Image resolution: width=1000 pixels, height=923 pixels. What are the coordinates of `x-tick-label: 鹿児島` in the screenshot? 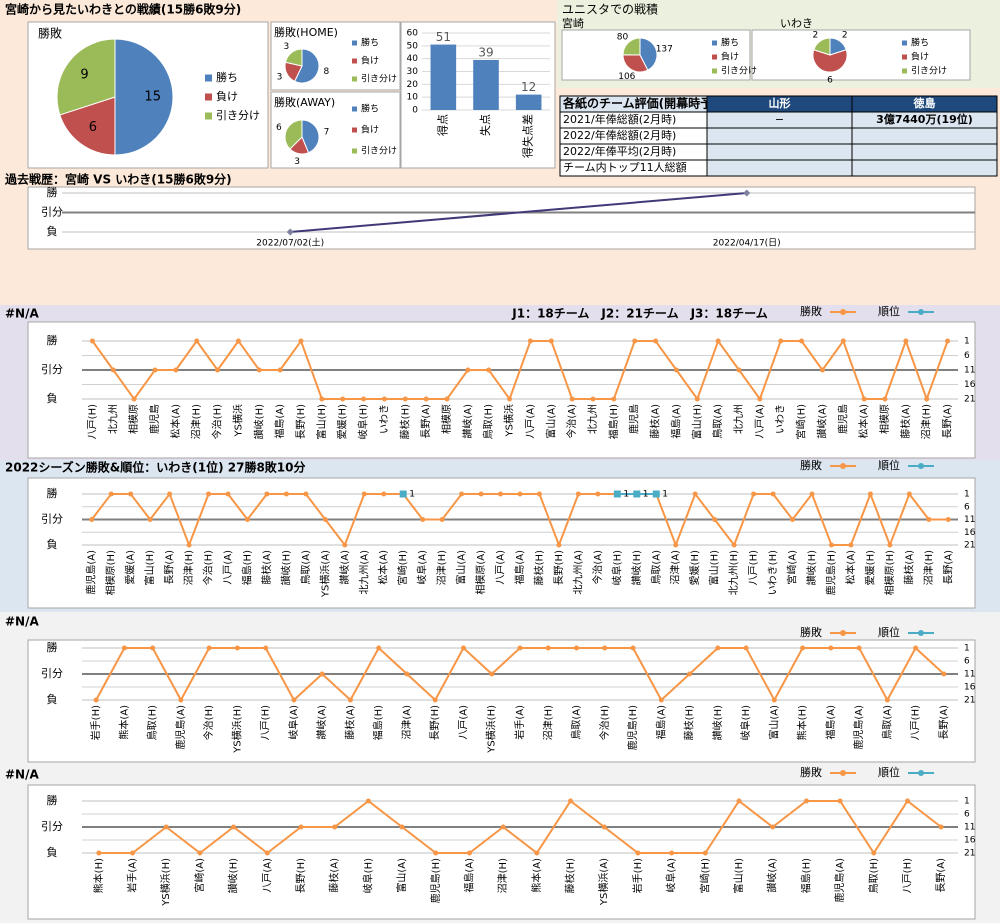 It's located at (154, 419).